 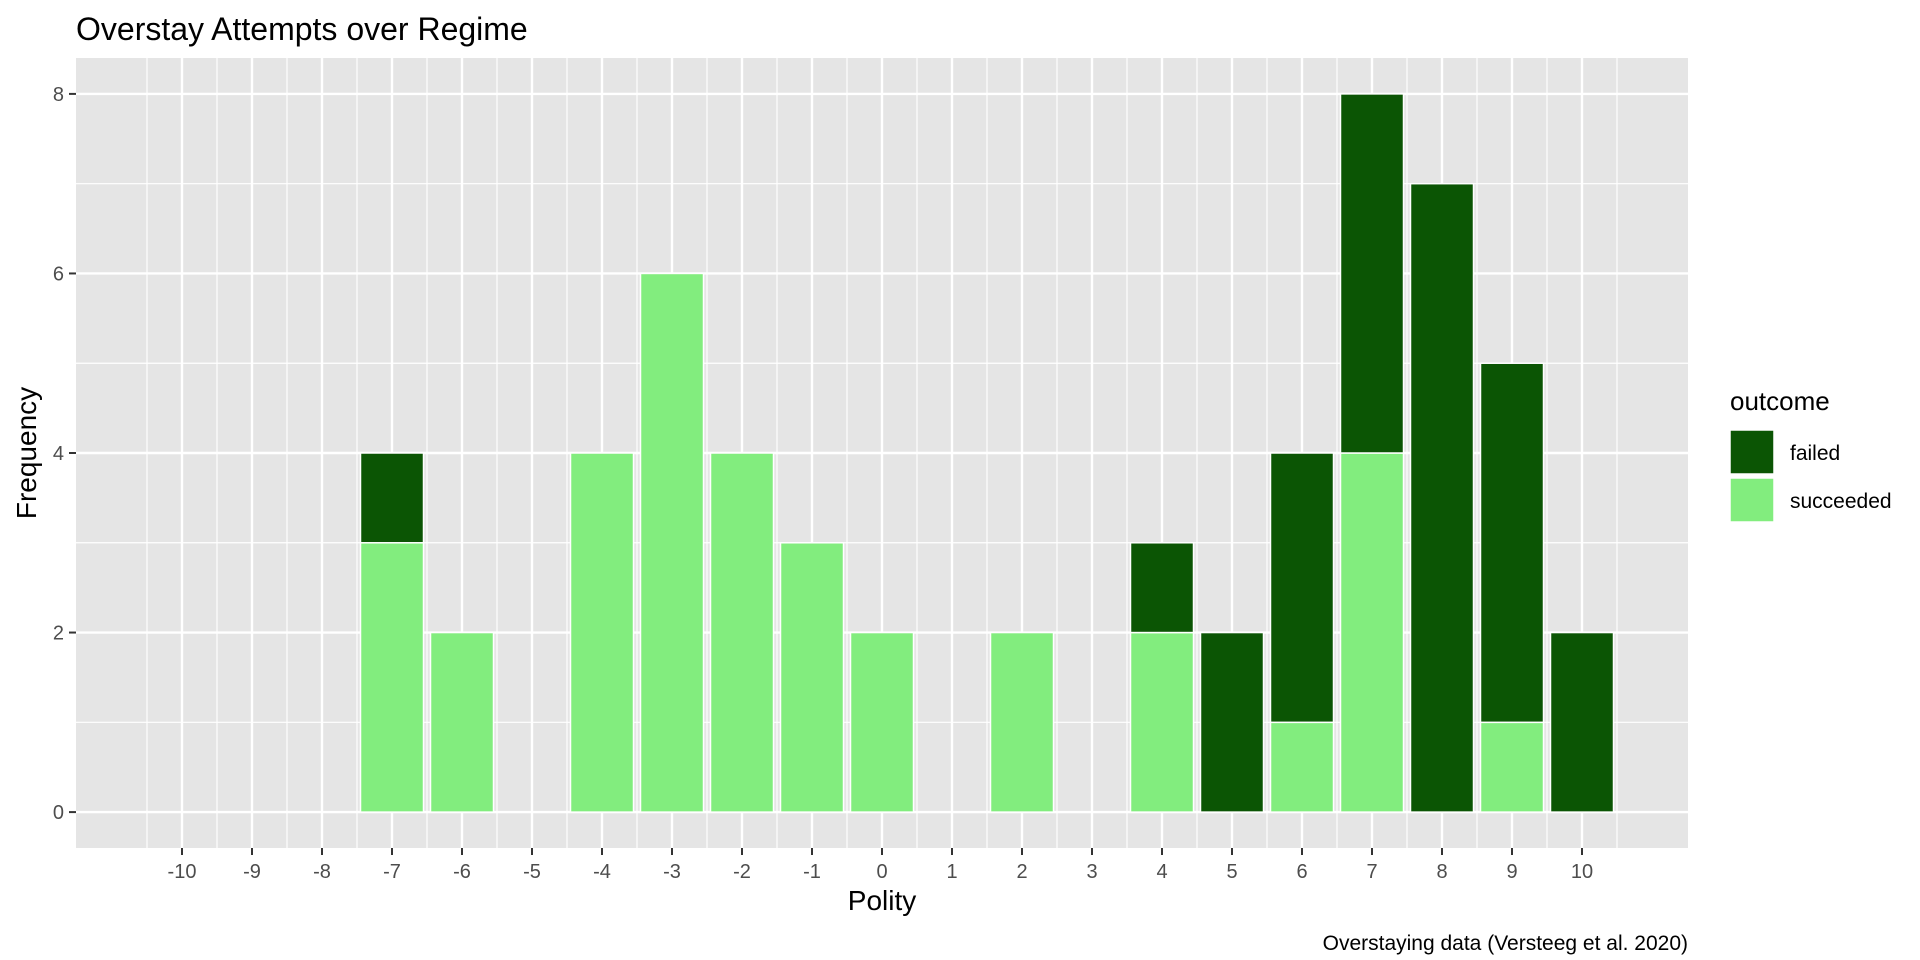 I want to click on bar-succeeded--2, so click(x=742, y=632).